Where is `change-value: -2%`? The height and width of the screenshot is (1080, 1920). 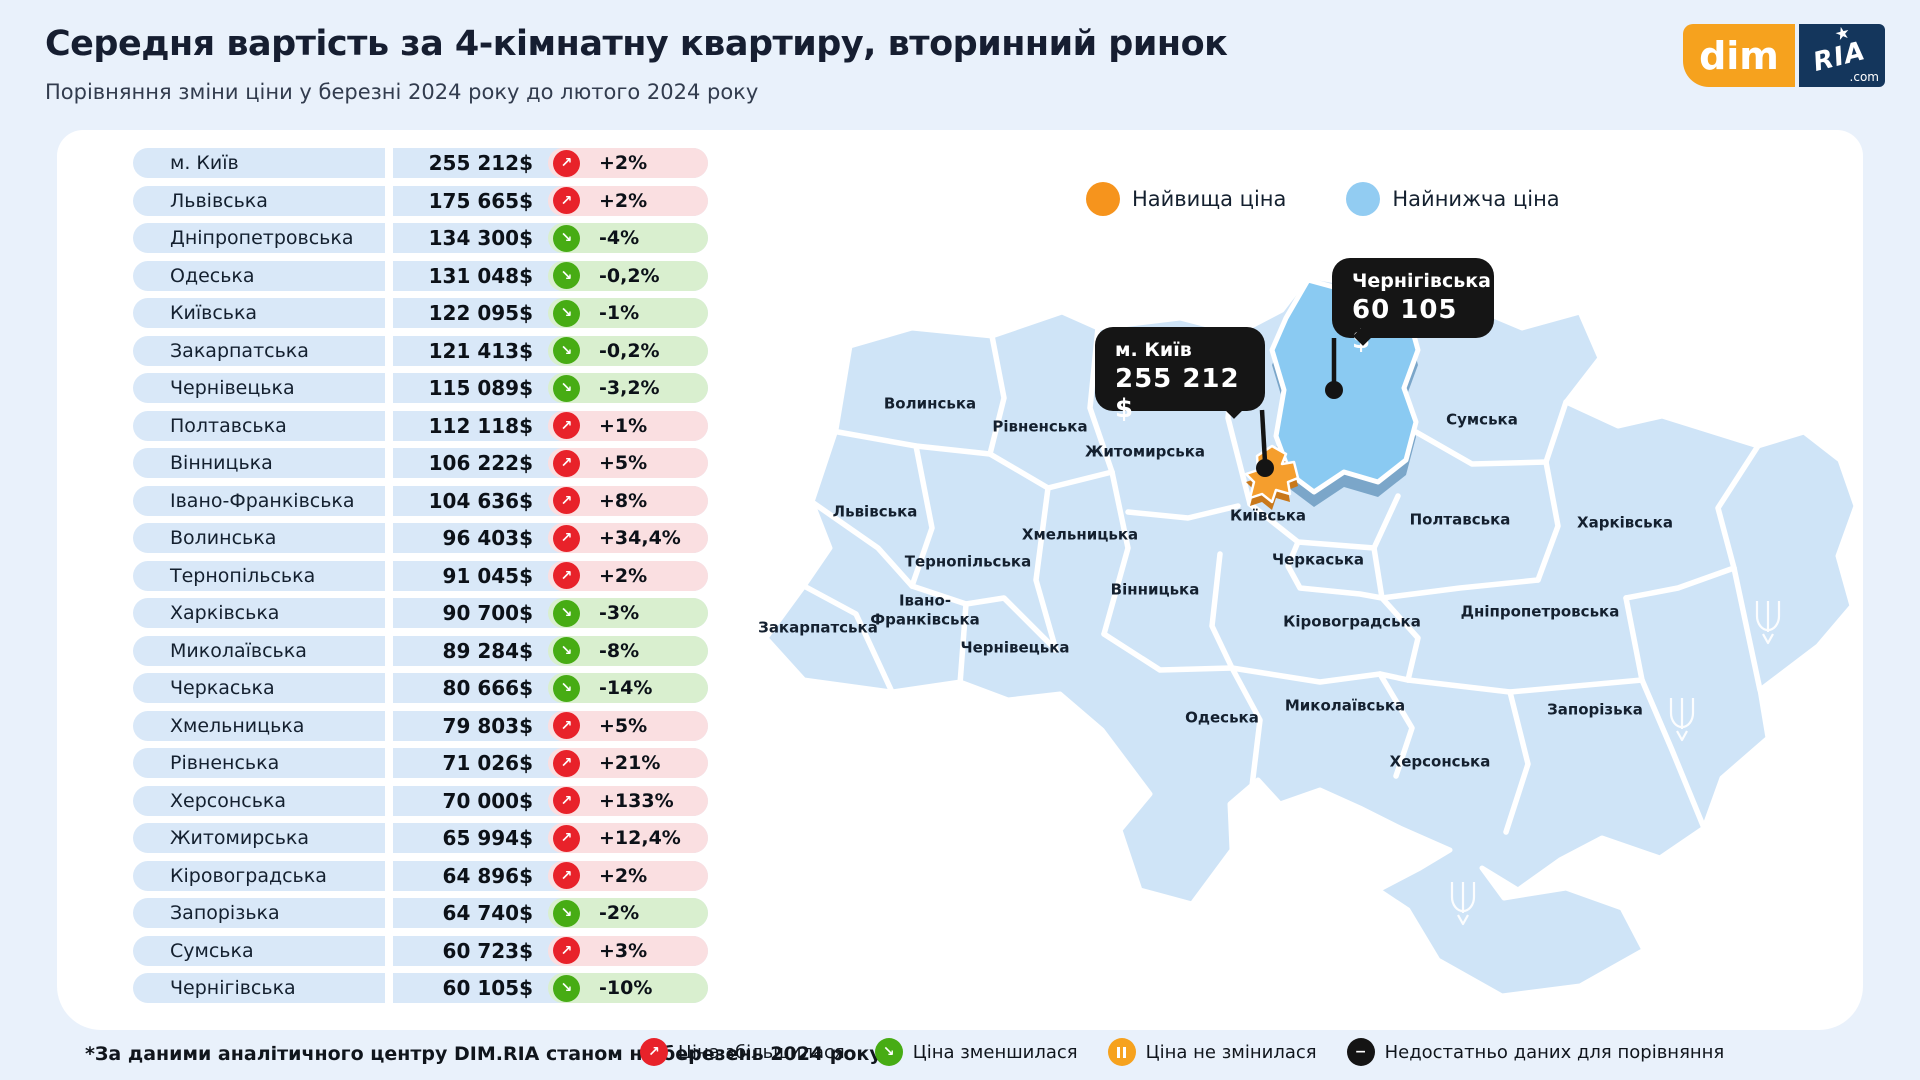 change-value: -2% is located at coordinates (619, 913).